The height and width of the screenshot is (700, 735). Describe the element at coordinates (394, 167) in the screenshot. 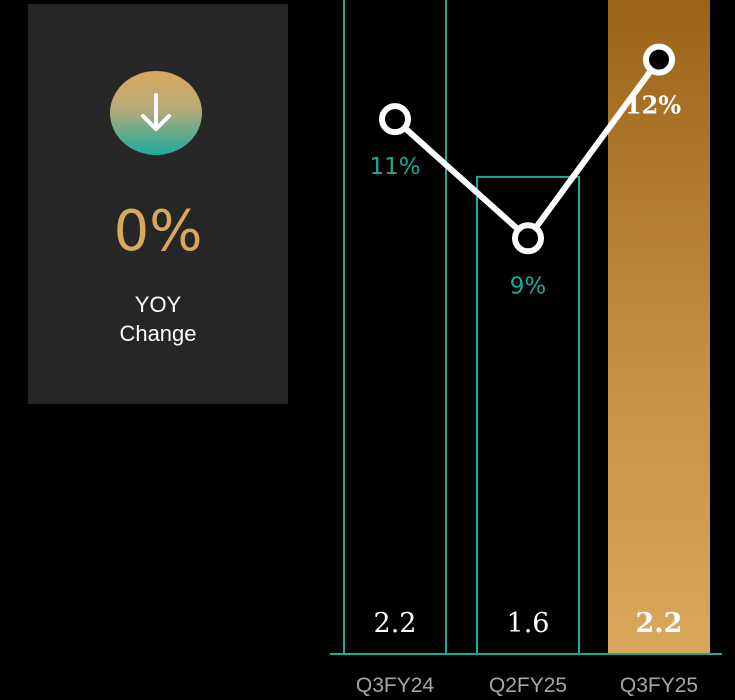

I see `line-value-label: 11%` at that location.